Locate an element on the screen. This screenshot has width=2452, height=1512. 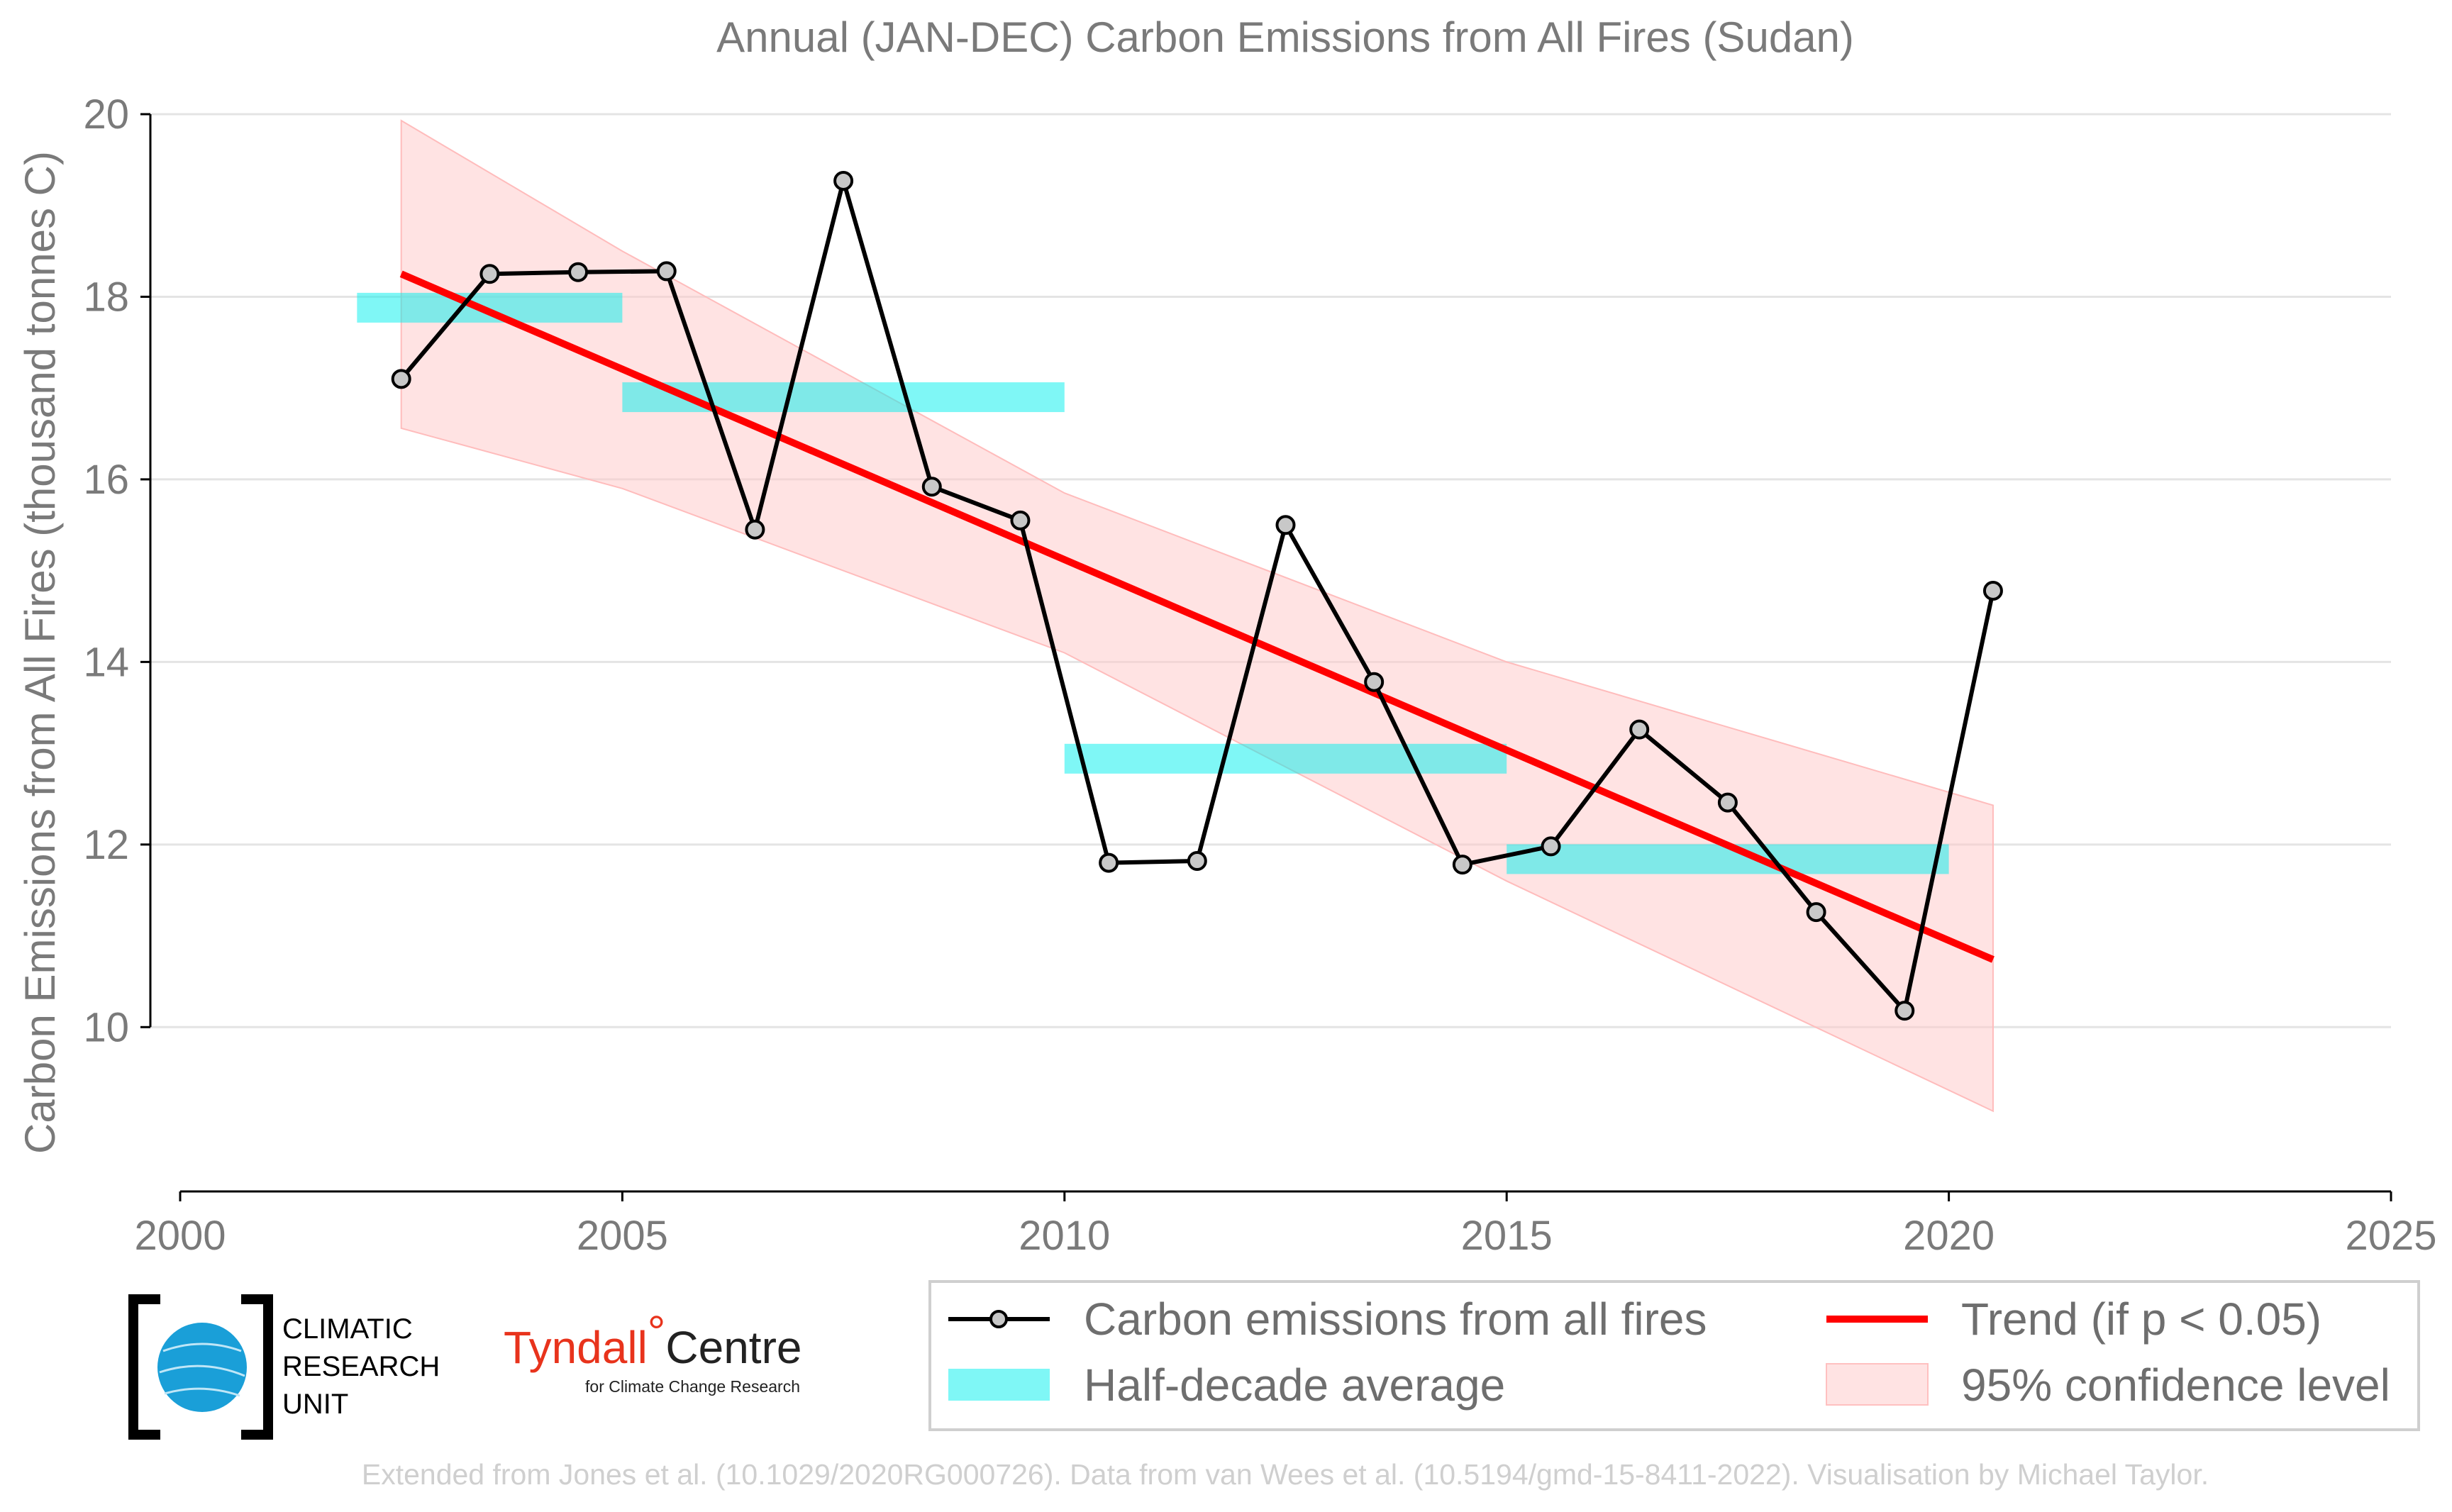
x-tick-label: 2005 is located at coordinates (622, 1236).